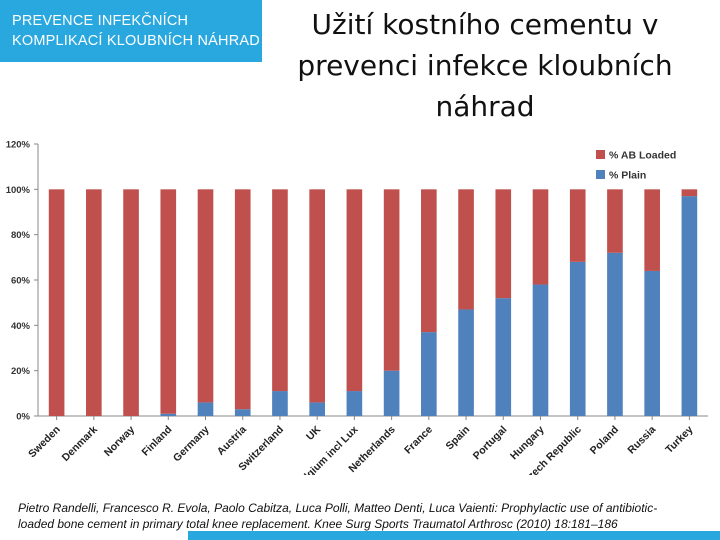  I want to click on y-tick-label: 60%, so click(21, 281).